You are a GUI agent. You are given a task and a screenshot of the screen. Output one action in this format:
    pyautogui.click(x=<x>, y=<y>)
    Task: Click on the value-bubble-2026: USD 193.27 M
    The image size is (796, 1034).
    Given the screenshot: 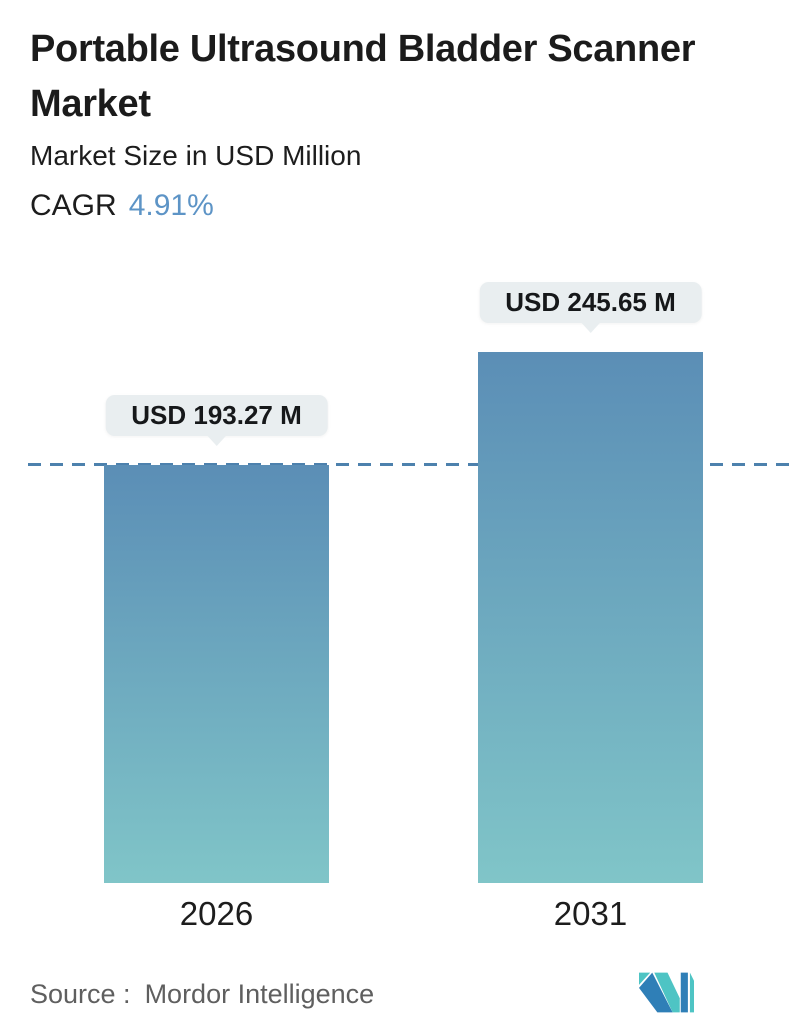 What is the action you would take?
    pyautogui.click(x=216, y=420)
    